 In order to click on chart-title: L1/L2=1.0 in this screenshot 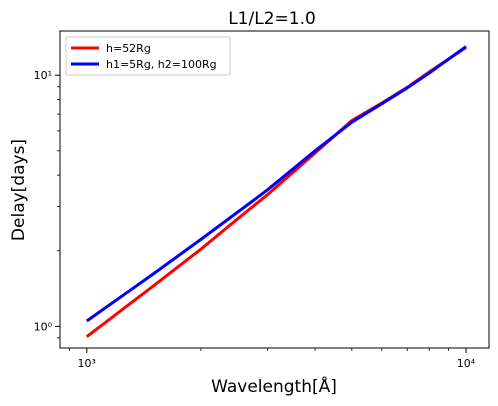, I will do `click(272, 19)`.